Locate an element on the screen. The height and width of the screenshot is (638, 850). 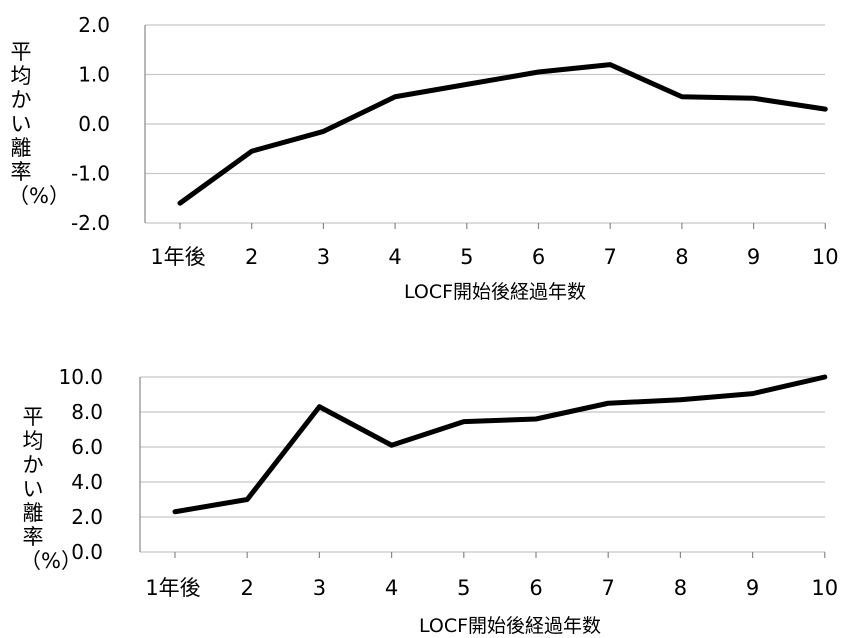
y-tick-label: 8.0 is located at coordinates (87, 412).